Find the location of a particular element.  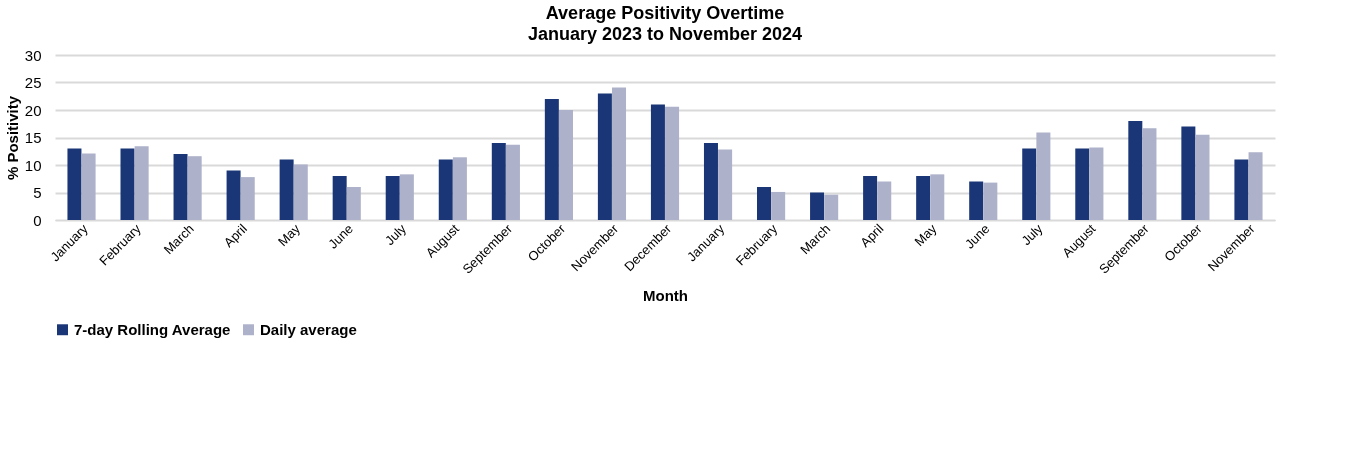

y-tick-label: 15 is located at coordinates (33, 137).